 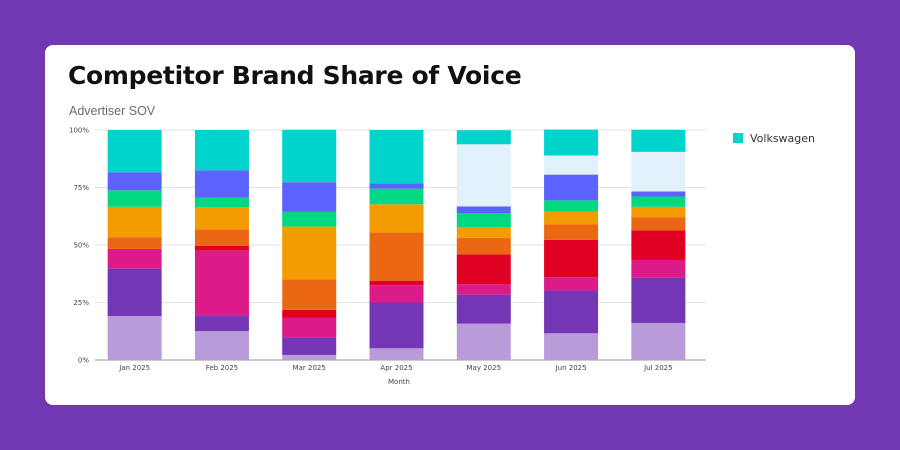 I want to click on x-axis-label: Month, so click(x=399, y=382).